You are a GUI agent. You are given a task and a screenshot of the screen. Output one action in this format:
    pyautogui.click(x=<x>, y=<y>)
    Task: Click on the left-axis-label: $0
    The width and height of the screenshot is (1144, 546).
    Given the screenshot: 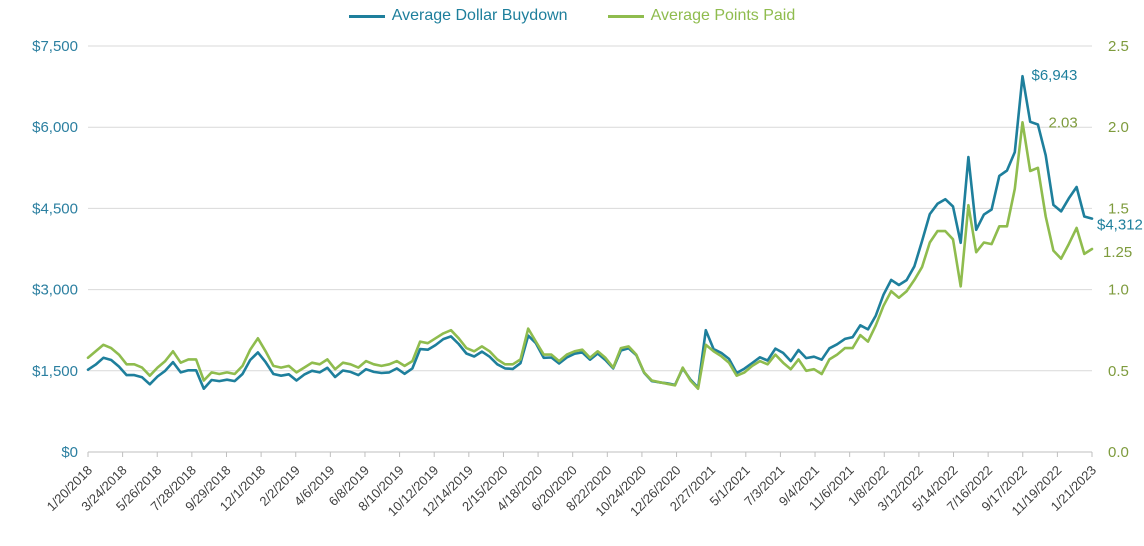 What is the action you would take?
    pyautogui.click(x=69, y=452)
    